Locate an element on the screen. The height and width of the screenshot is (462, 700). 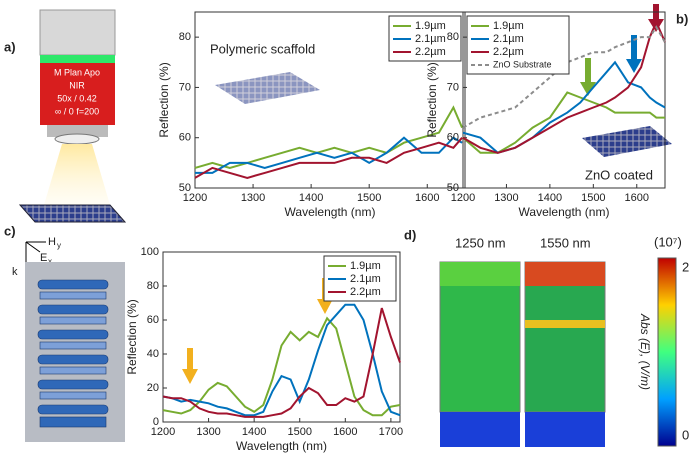
structure-image is located at coordinates (73, 353).